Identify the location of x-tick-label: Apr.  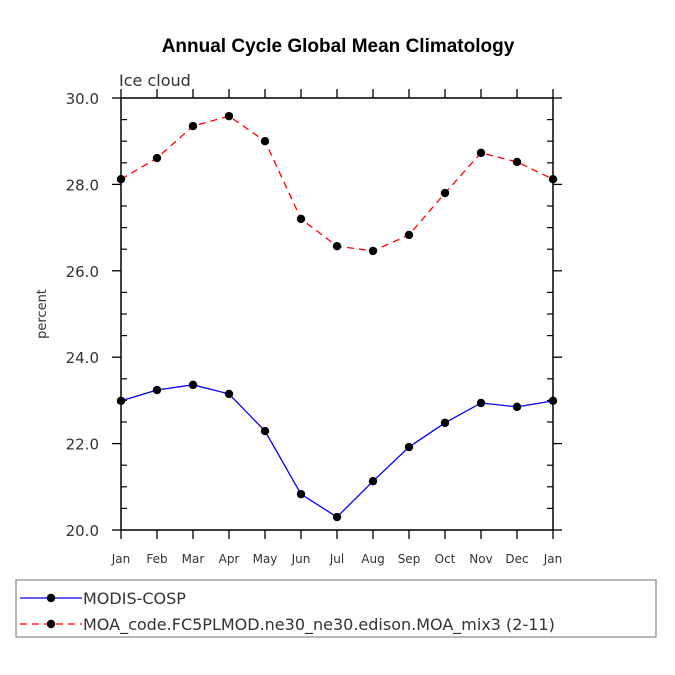
(229, 559).